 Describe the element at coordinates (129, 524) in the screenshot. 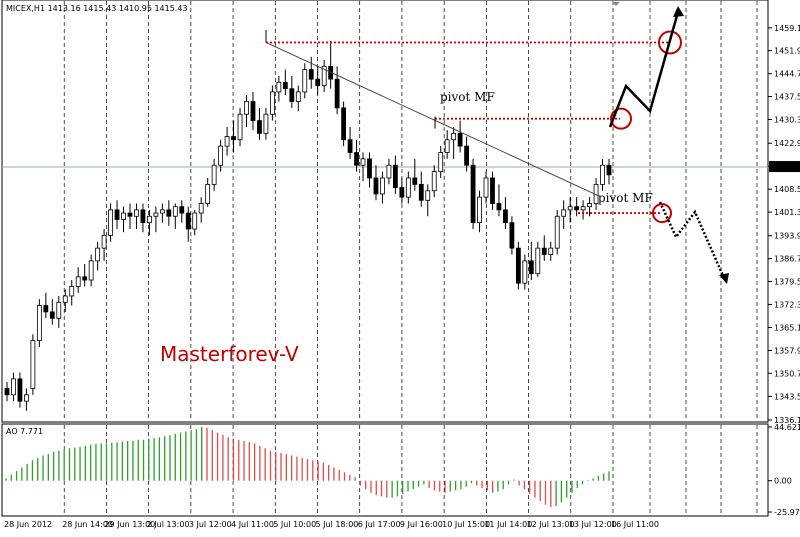

I see `x-tick-label: 29 Jun 13:00` at that location.